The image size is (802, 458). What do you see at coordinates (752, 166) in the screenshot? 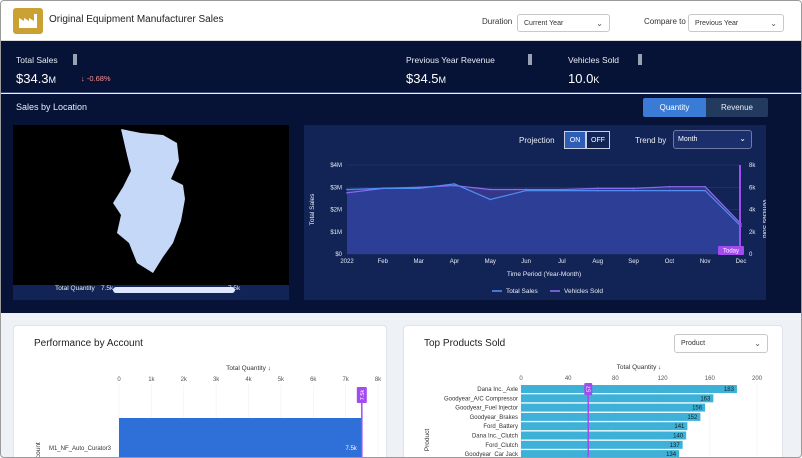
I see `y2-tick-label: 8k` at bounding box center [752, 166].